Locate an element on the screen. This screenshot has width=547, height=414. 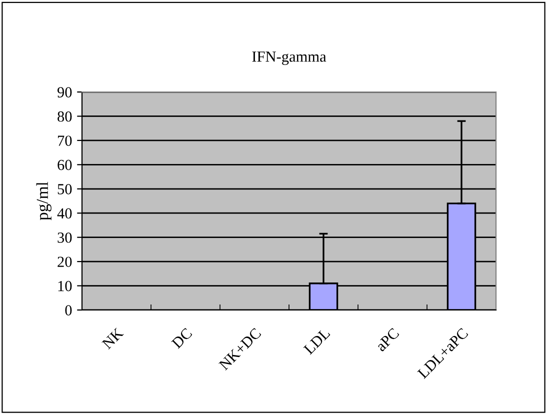
y-tick-label: 70 is located at coordinates (65, 141).